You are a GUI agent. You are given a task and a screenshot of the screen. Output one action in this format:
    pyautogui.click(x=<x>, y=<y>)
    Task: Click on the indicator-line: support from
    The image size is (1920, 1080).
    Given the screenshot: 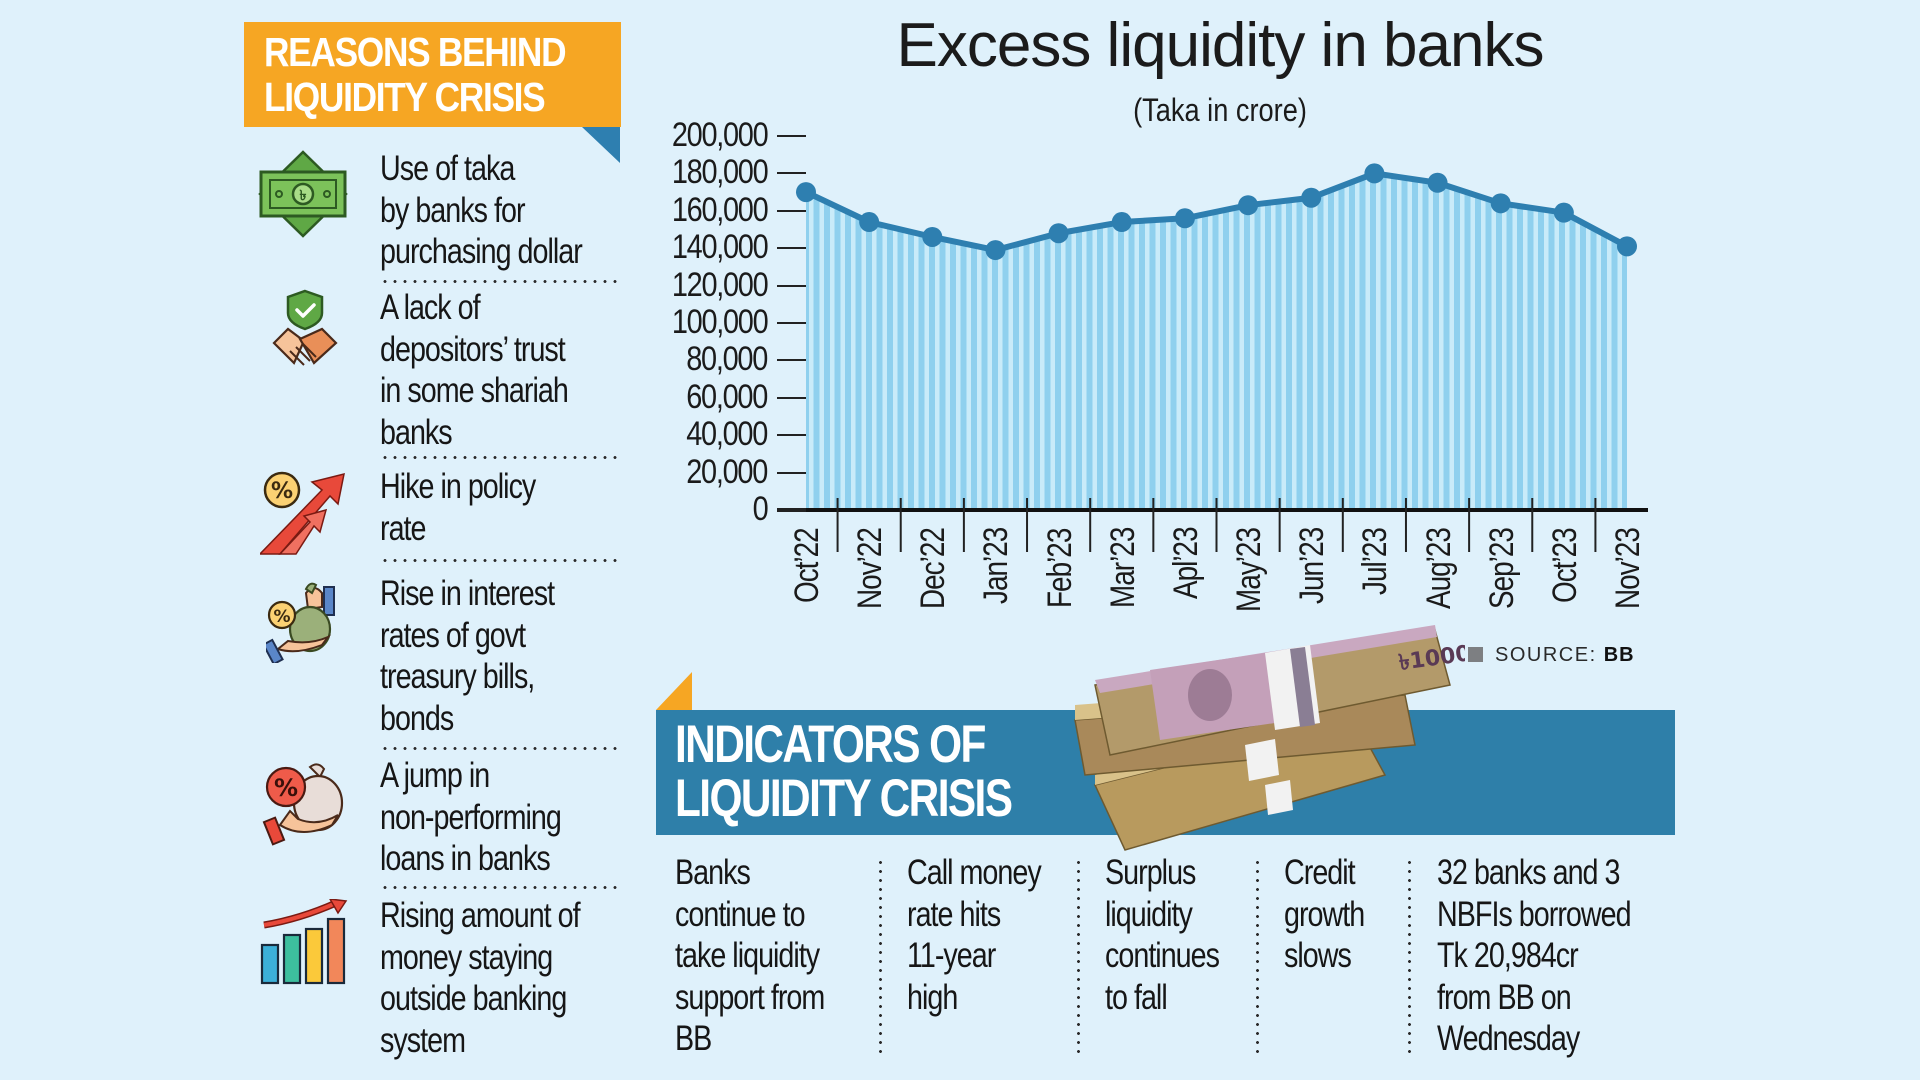 What is the action you would take?
    pyautogui.click(x=750, y=997)
    